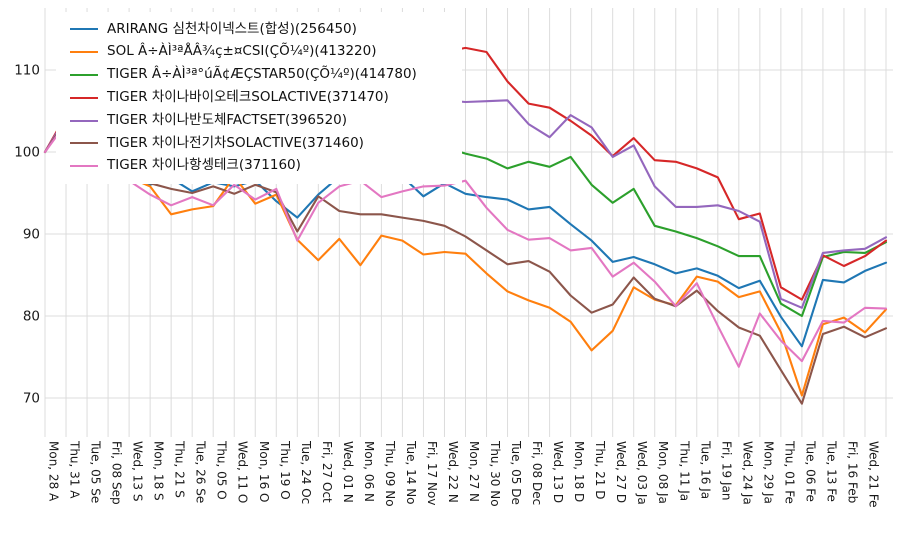 This screenshot has height=540, width=900. What do you see at coordinates (684, 470) in the screenshot?
I see `x-tick-label: Thu, 11 Ja` at bounding box center [684, 470].